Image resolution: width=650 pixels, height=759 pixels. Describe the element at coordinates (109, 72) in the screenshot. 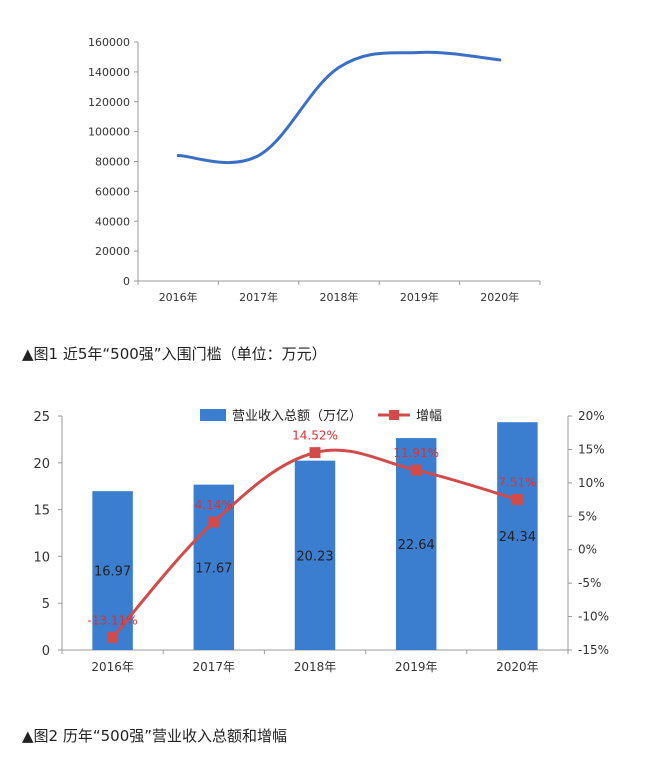

I see `y-tick-label: 140000` at that location.